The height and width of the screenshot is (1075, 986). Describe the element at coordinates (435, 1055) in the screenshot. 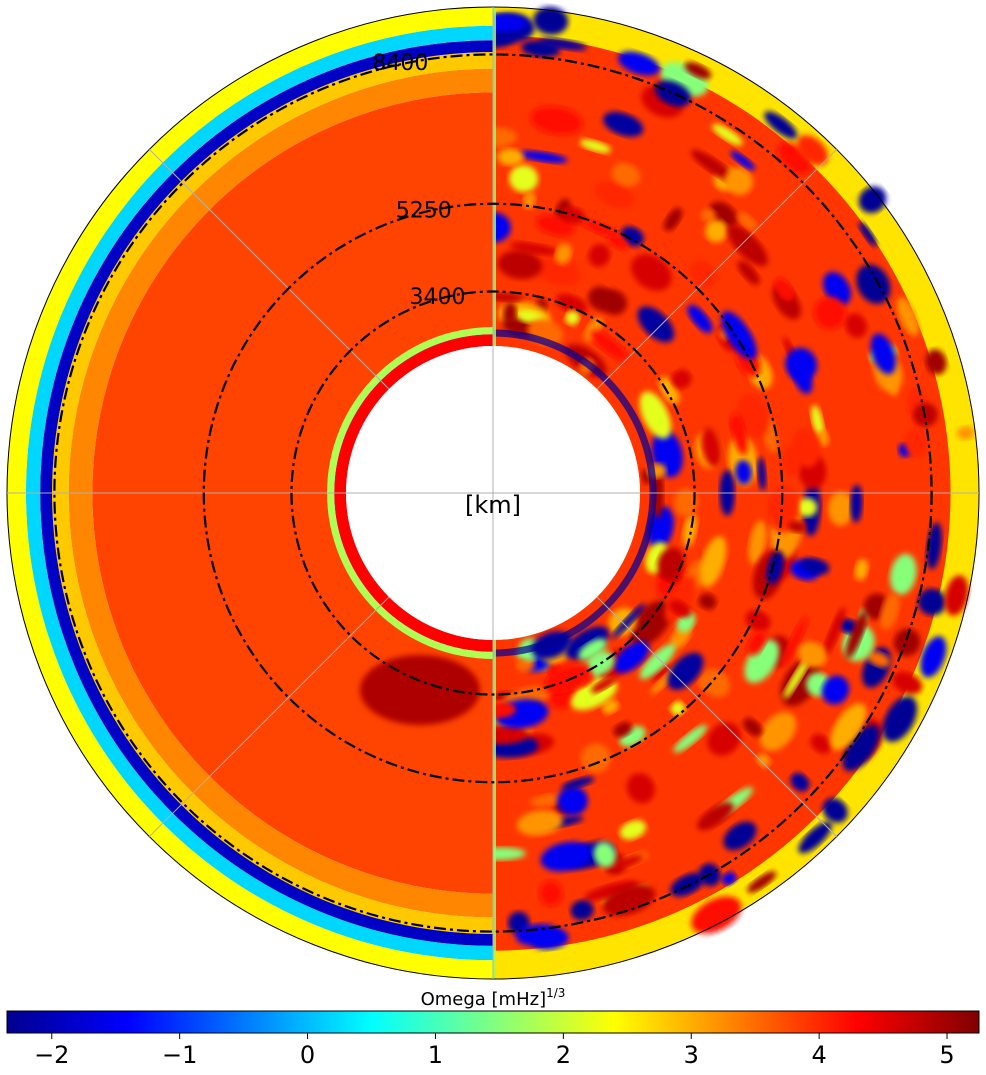

I see `colorbar-tick-label: 1` at that location.